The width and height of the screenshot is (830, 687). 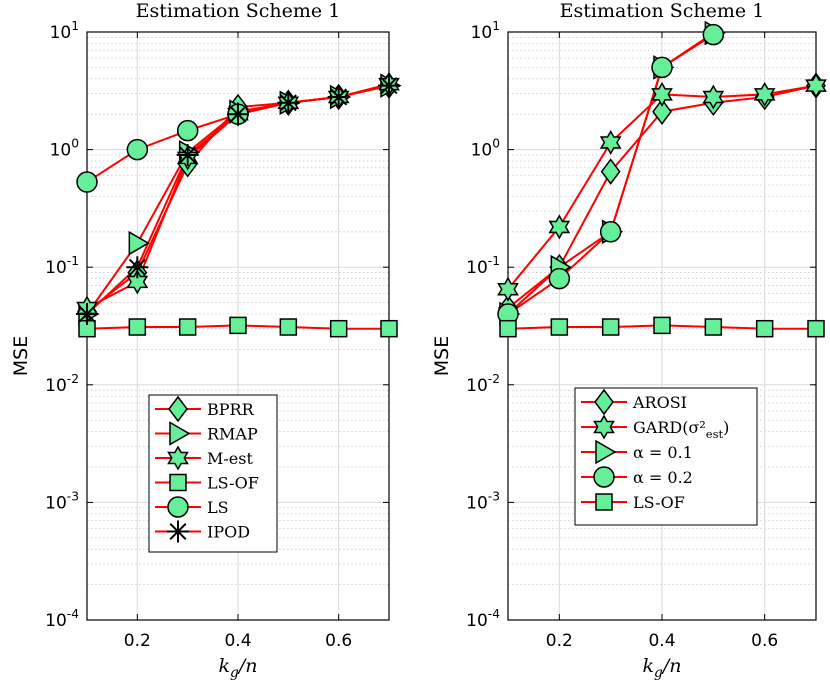 What do you see at coordinates (231, 409) in the screenshot?
I see `legend-entry: BPRR` at bounding box center [231, 409].